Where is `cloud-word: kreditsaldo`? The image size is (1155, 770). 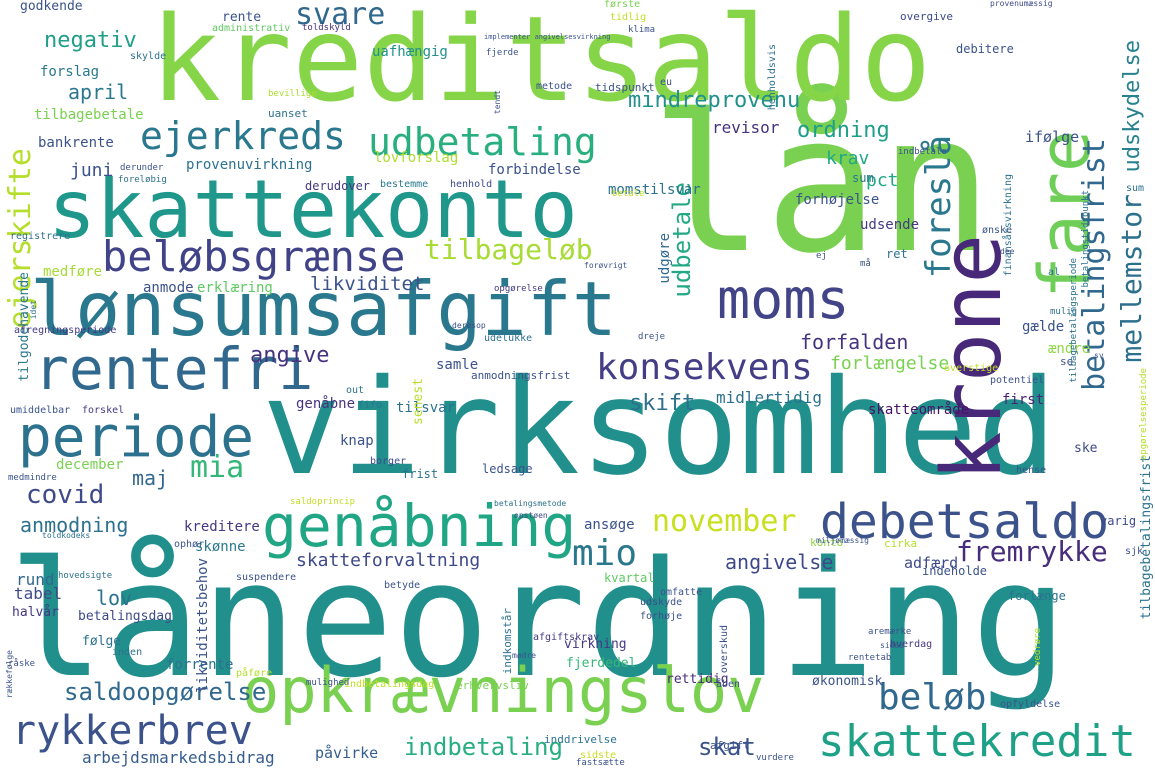
cloud-word: kreditsaldo is located at coordinates (541, 64).